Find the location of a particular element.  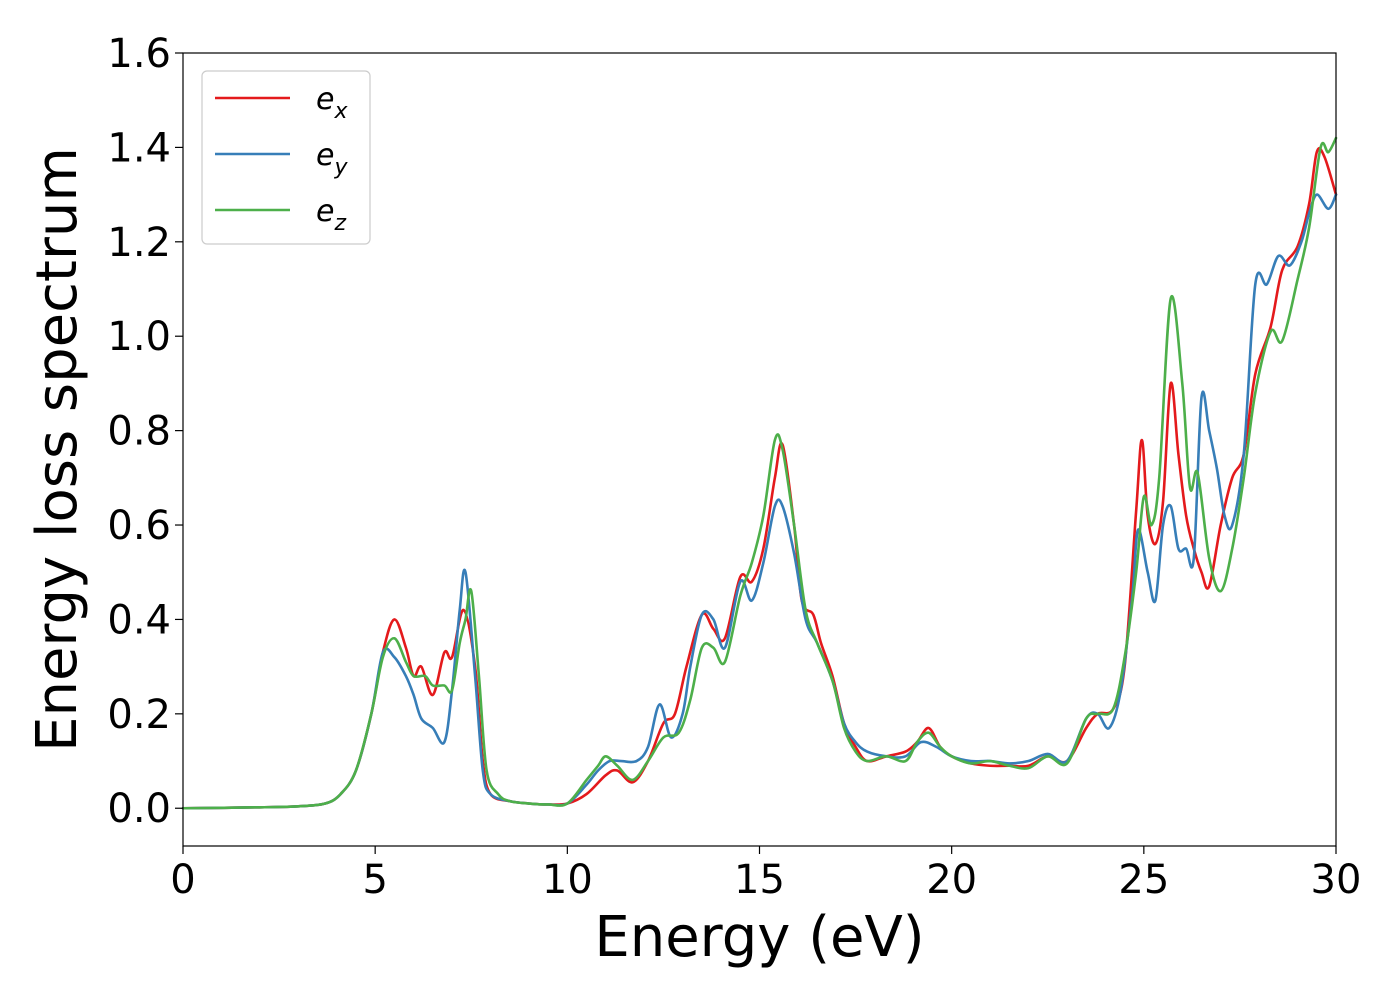

y-tick-label: 1.2 is located at coordinates (139, 243).